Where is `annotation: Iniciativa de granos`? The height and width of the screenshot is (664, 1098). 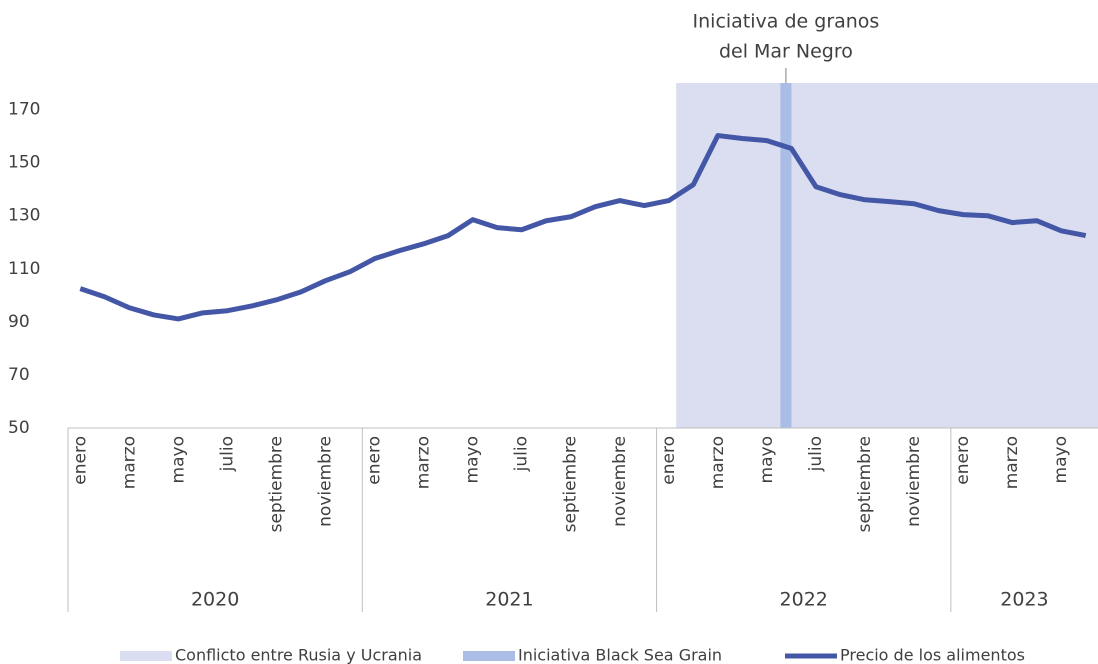
annotation: Iniciativa de granos is located at coordinates (786, 22).